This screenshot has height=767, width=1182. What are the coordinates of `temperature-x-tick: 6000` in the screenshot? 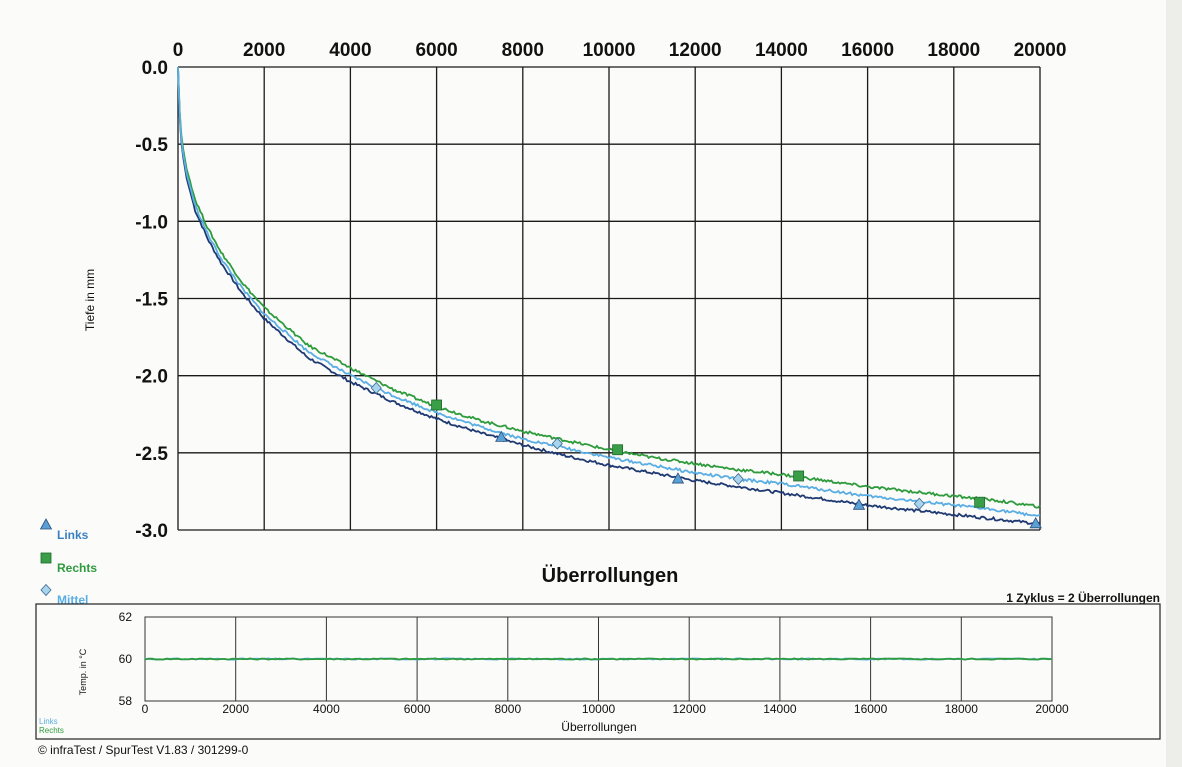 It's located at (417, 709).